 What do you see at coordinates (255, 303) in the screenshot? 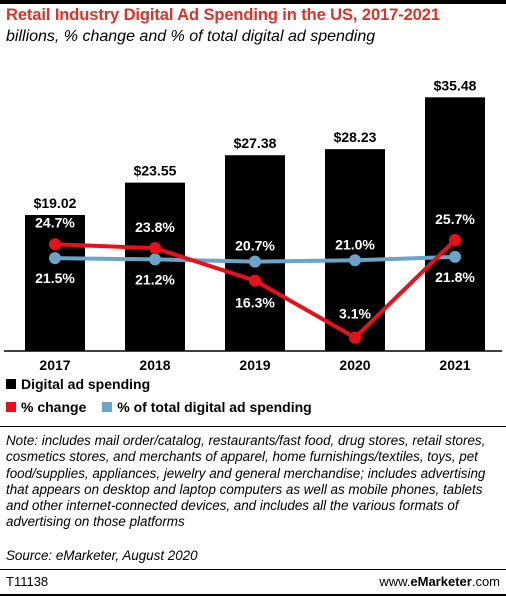
I see `change-label-2019: 16.3%` at bounding box center [255, 303].